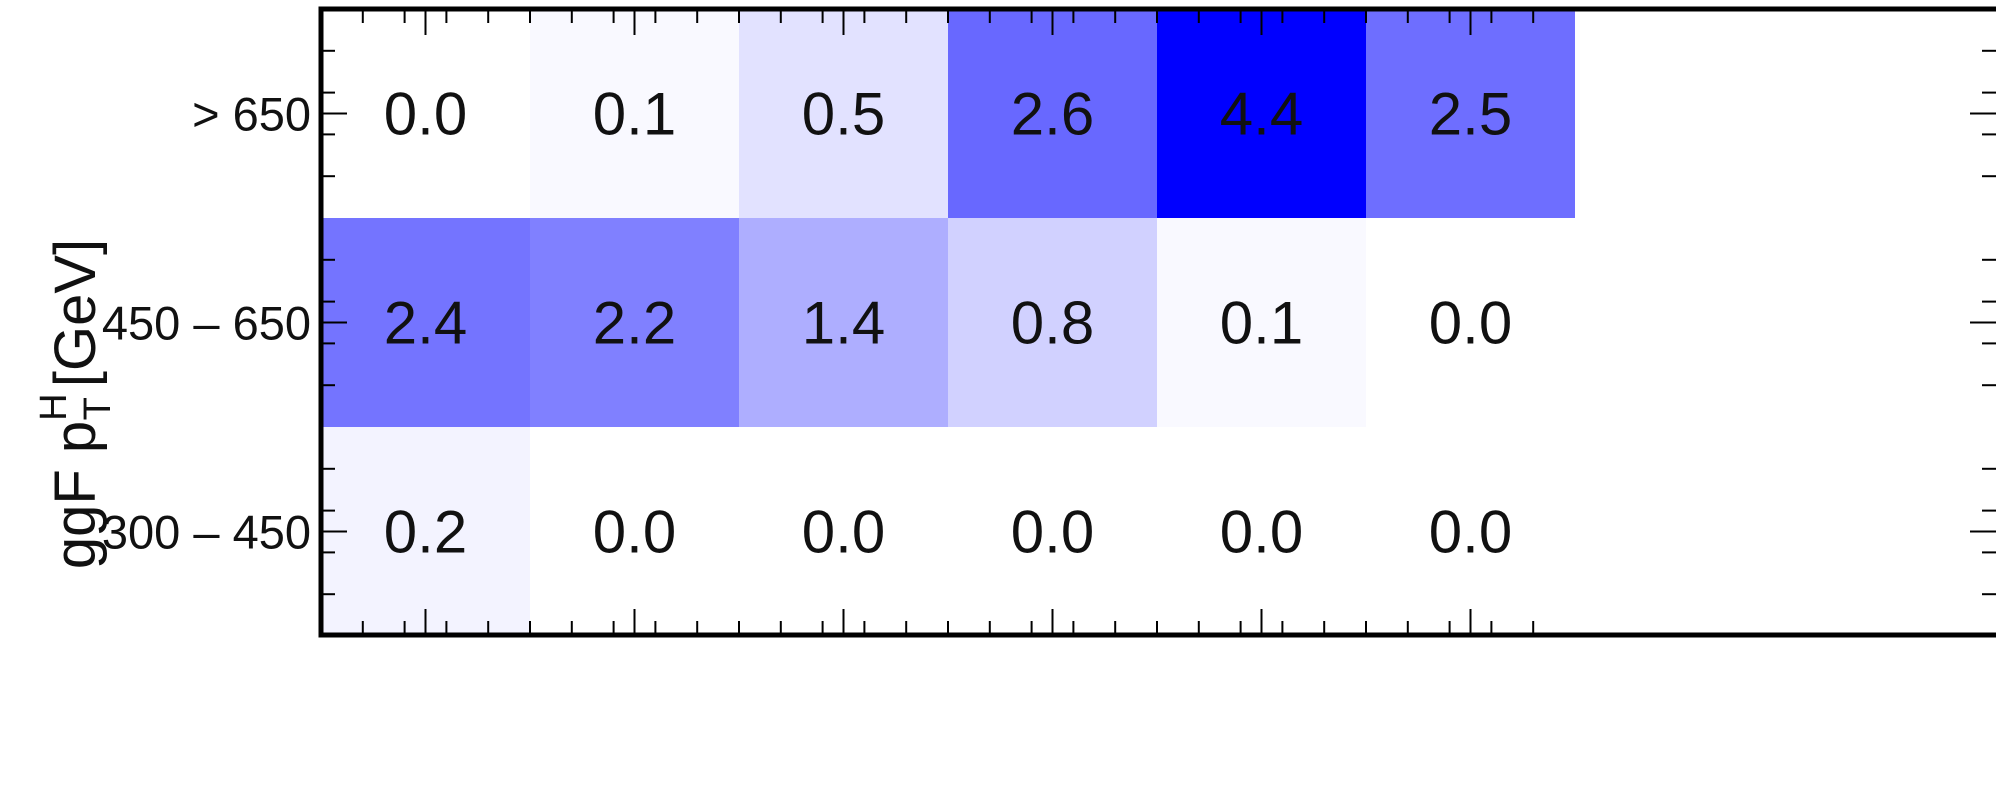 This screenshot has width=1996, height=809. I want to click on cell-value-label: 0.5, so click(843, 114).